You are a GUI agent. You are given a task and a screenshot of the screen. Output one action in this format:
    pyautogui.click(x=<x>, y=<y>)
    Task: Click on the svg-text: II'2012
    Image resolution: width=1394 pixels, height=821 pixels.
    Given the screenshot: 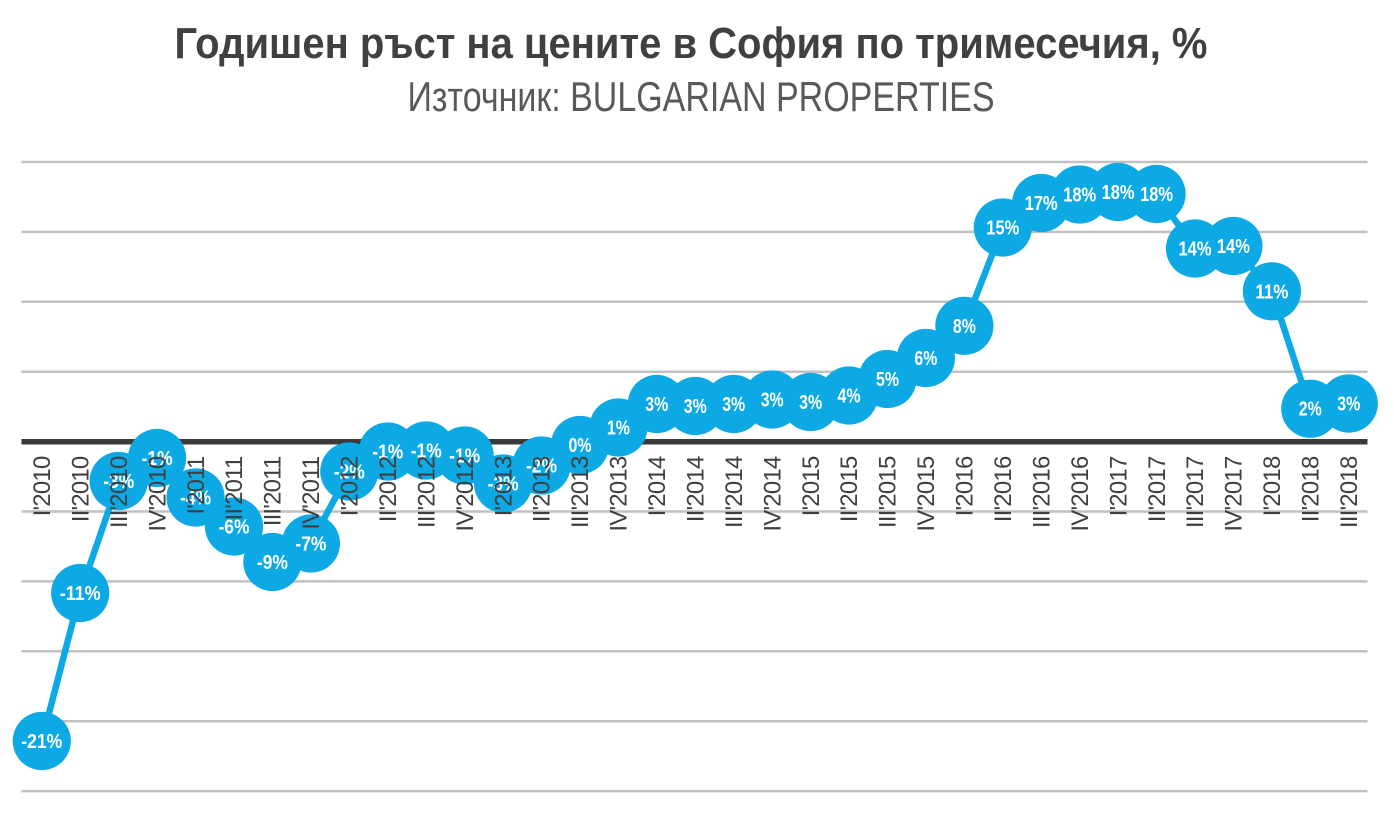 What is the action you would take?
    pyautogui.click(x=388, y=489)
    